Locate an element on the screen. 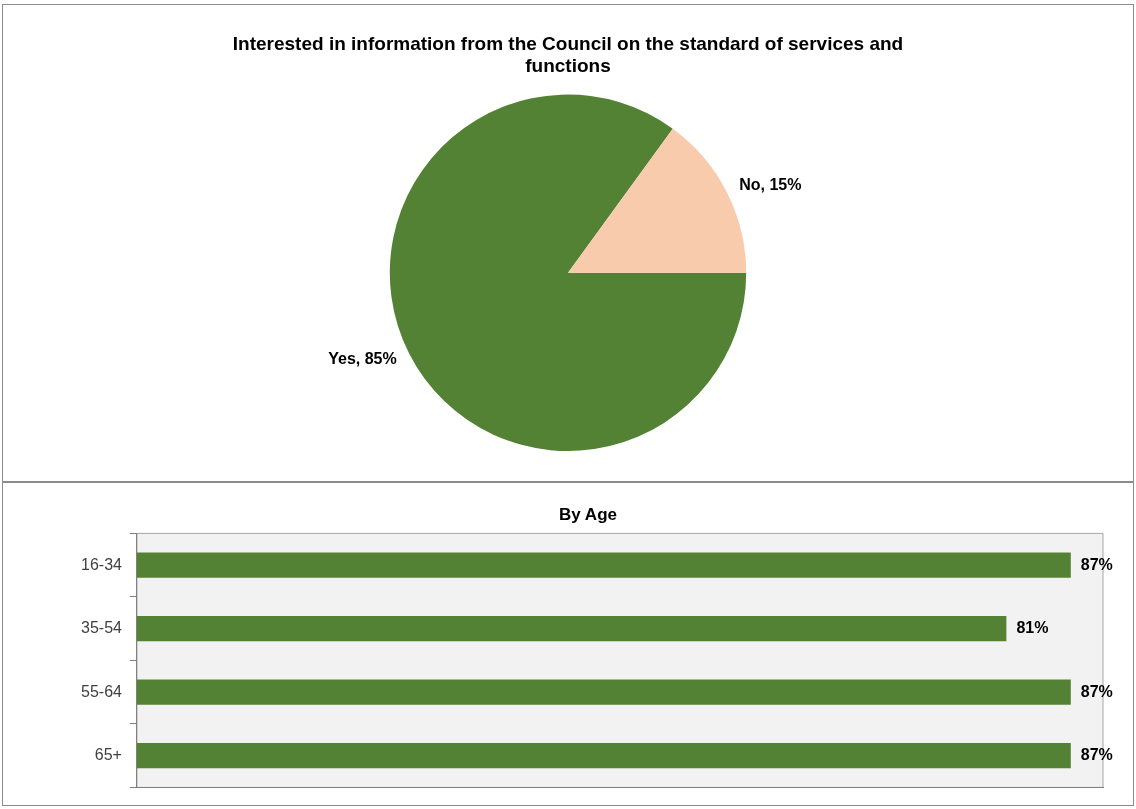 This screenshot has width=1136, height=809. slice-label: No, 15% is located at coordinates (770, 184).